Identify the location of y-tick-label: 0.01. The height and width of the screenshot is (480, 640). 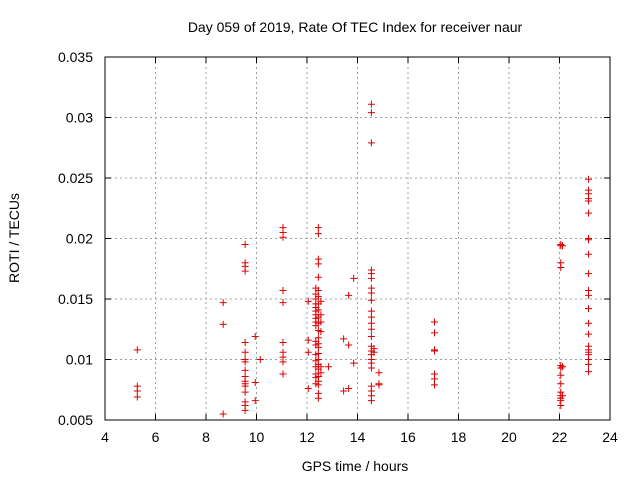
(79, 360).